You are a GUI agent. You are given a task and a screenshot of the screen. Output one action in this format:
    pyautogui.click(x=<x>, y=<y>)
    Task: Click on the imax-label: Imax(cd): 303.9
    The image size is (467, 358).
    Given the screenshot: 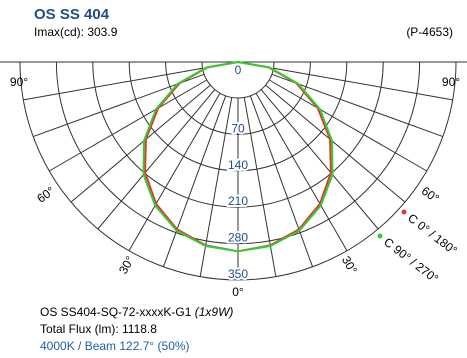 What is the action you would take?
    pyautogui.click(x=76, y=32)
    